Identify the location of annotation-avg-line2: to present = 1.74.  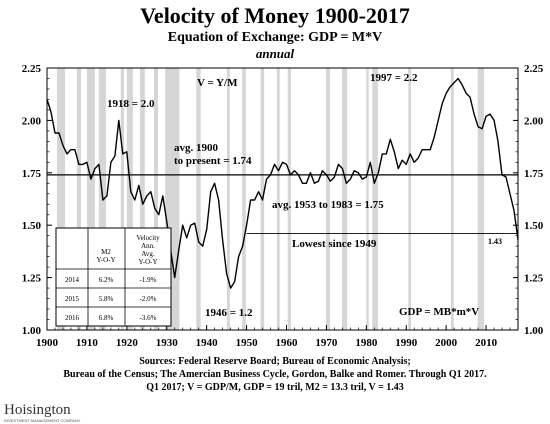
(213, 161).